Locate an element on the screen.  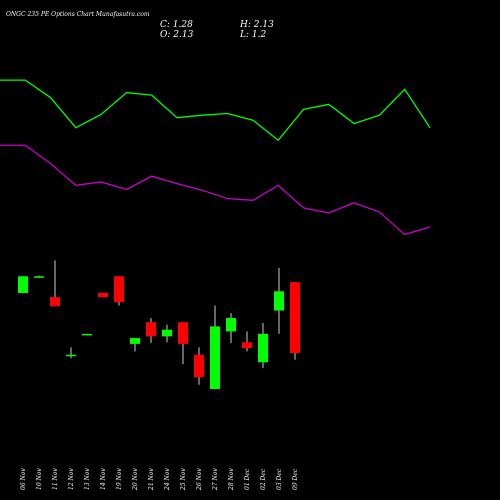
x-tick-label: 21 Nov is located at coordinates (151, 479).